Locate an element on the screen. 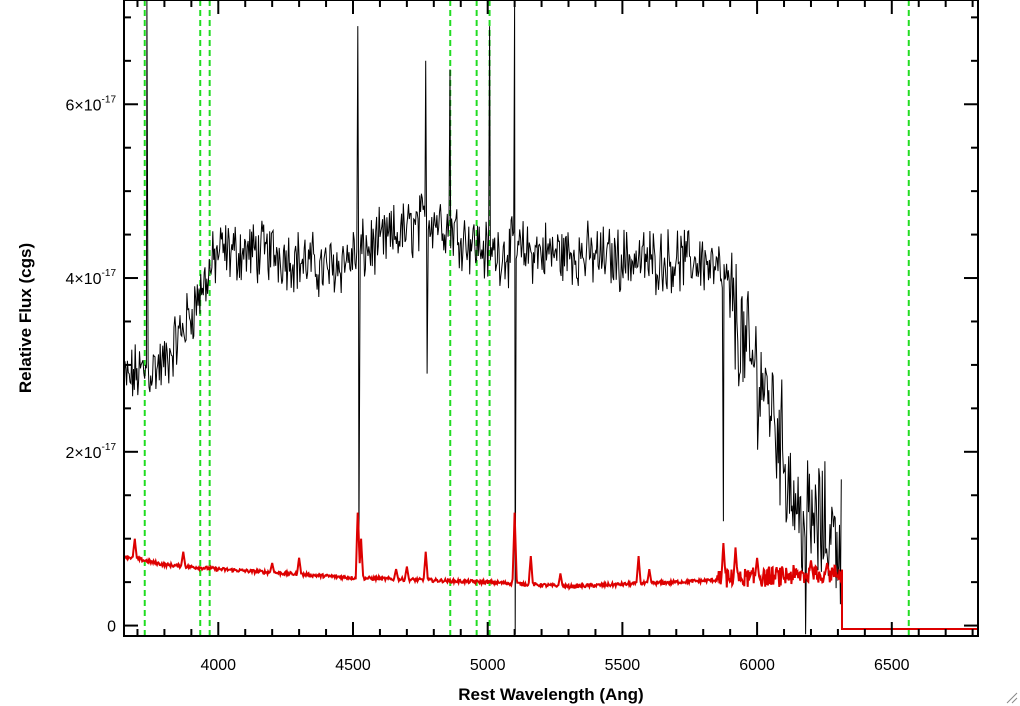  y-axis-title: Relative Flux (cgs) is located at coordinates (25, 318).